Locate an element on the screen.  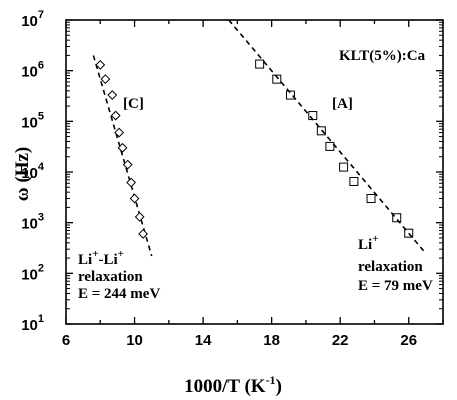
x-tick-label: 6 is located at coordinates (66, 340).